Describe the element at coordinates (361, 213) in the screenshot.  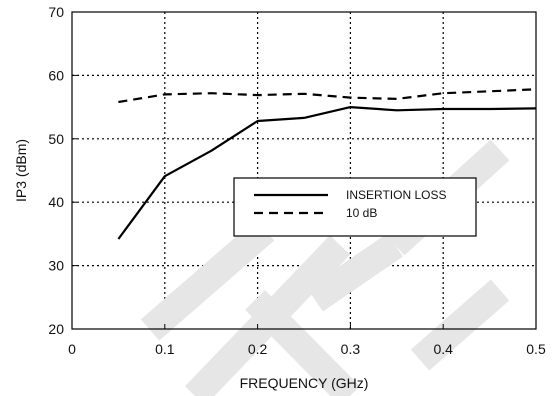
I see `legend-label-1: 10 dB` at that location.